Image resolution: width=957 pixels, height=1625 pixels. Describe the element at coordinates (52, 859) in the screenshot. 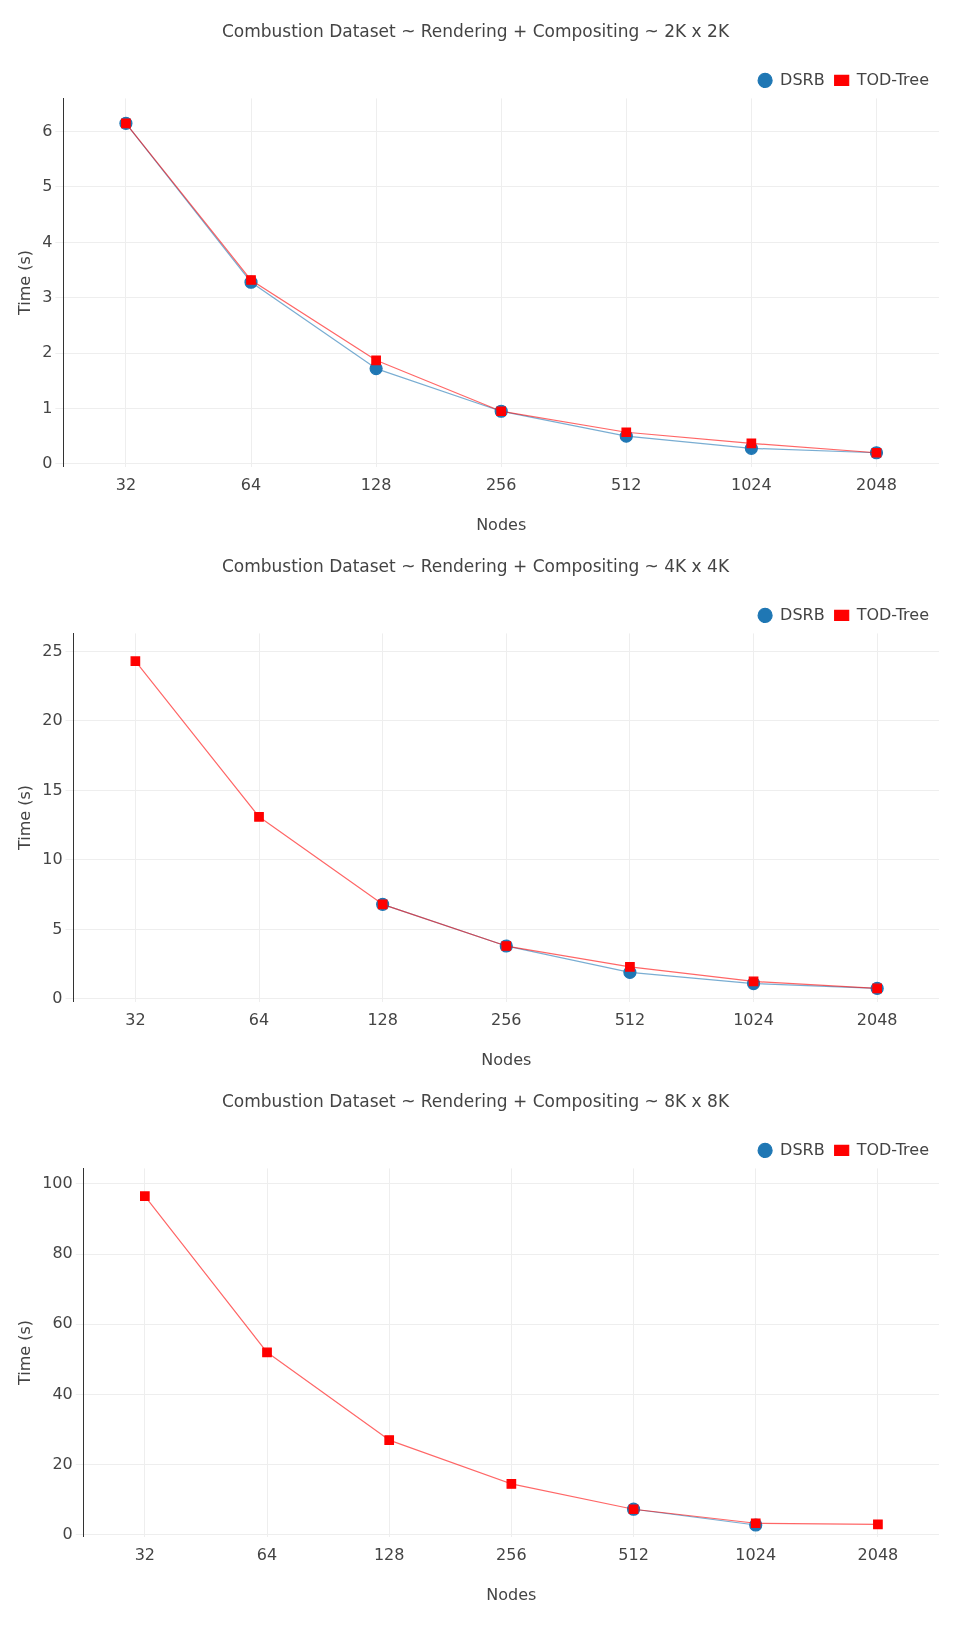

I see `y-tick-label: 10` at that location.